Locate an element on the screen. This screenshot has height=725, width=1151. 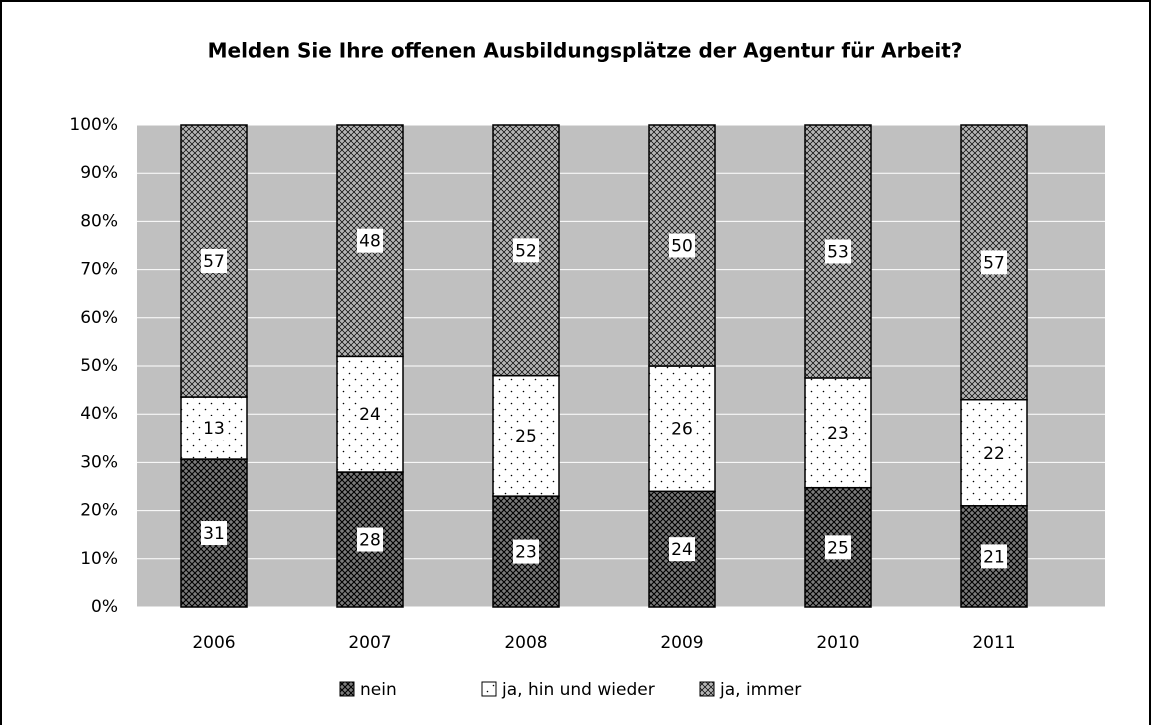
x-tick-label: 2007 is located at coordinates (369, 643).